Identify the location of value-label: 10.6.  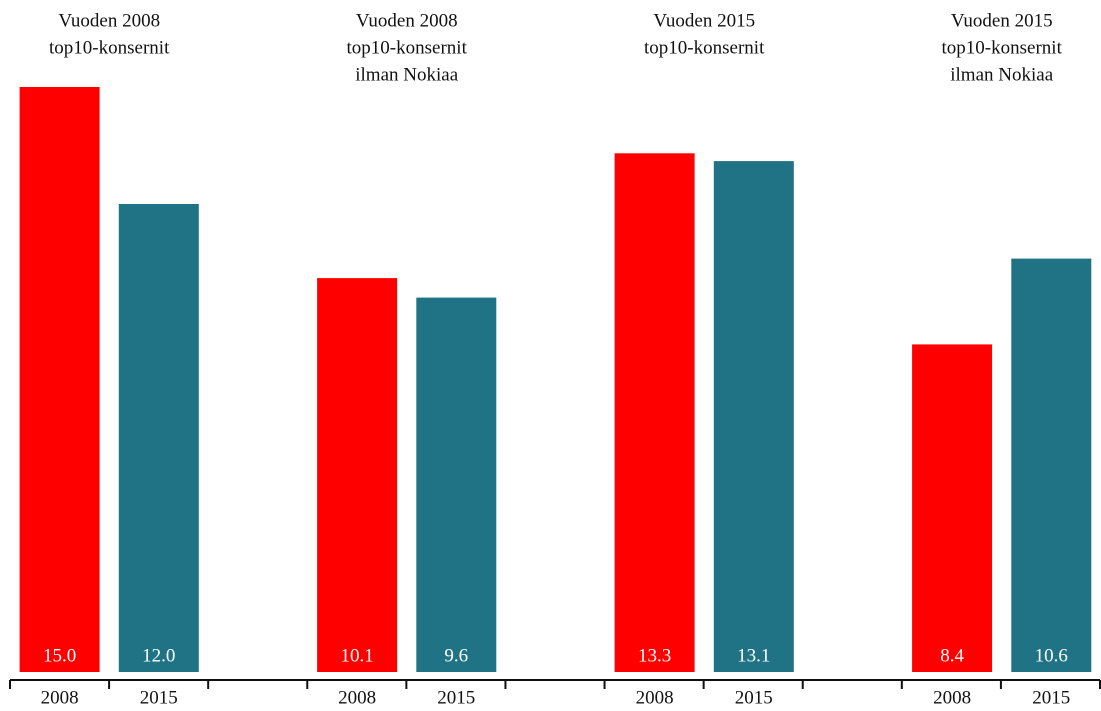
(1051, 655).